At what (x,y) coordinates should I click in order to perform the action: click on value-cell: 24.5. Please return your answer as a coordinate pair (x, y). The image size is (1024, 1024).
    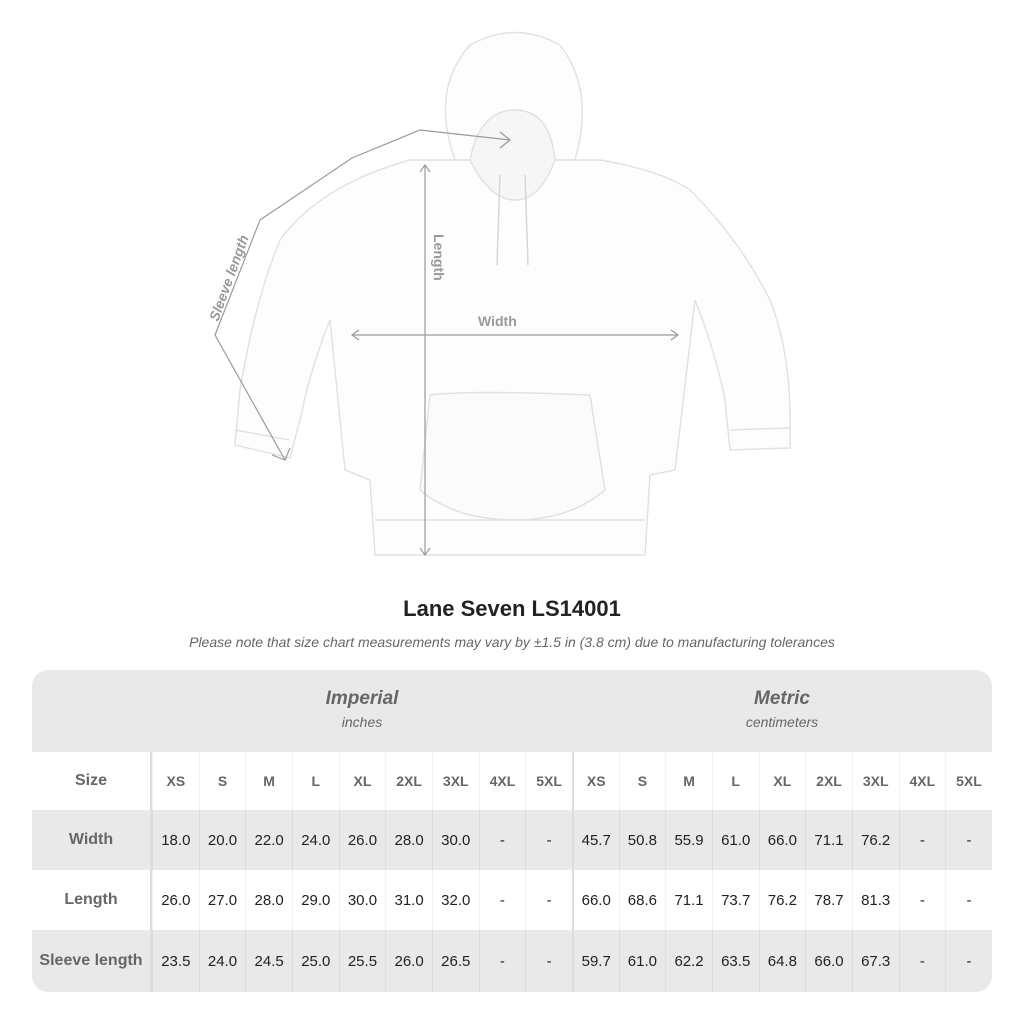
    Looking at the image, I should click on (268, 961).